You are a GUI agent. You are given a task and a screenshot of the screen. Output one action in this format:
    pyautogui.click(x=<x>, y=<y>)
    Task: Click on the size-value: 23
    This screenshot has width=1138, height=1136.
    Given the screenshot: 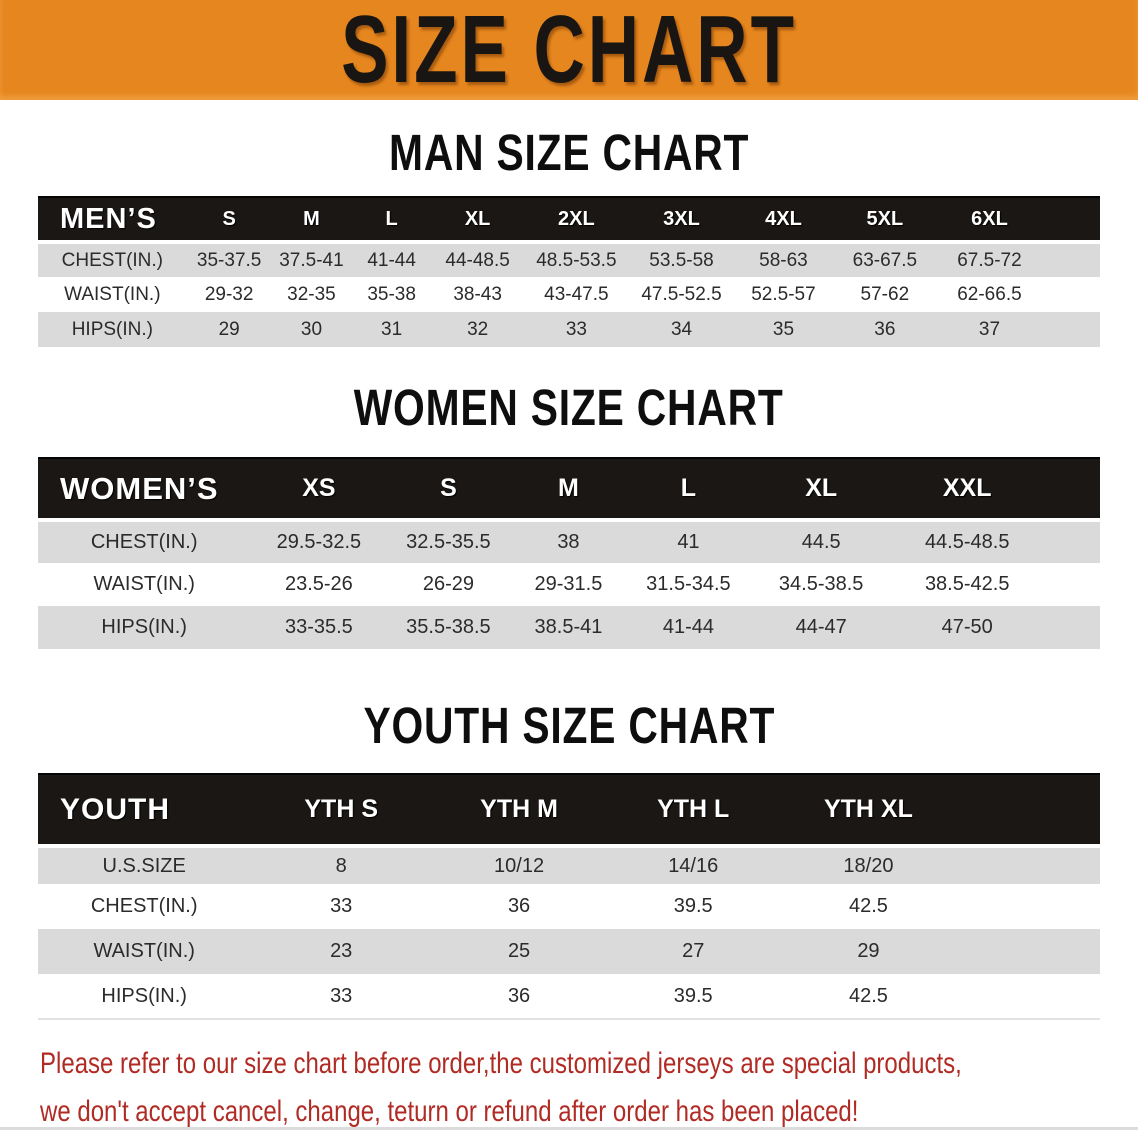 What is the action you would take?
    pyautogui.click(x=341, y=951)
    